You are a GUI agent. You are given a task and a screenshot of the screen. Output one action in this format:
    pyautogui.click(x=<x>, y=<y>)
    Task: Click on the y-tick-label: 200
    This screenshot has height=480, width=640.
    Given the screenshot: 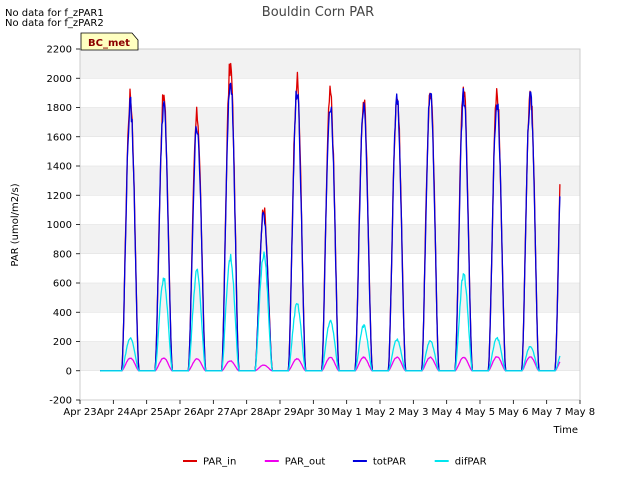 What is the action you would take?
    pyautogui.click(x=62, y=342)
    